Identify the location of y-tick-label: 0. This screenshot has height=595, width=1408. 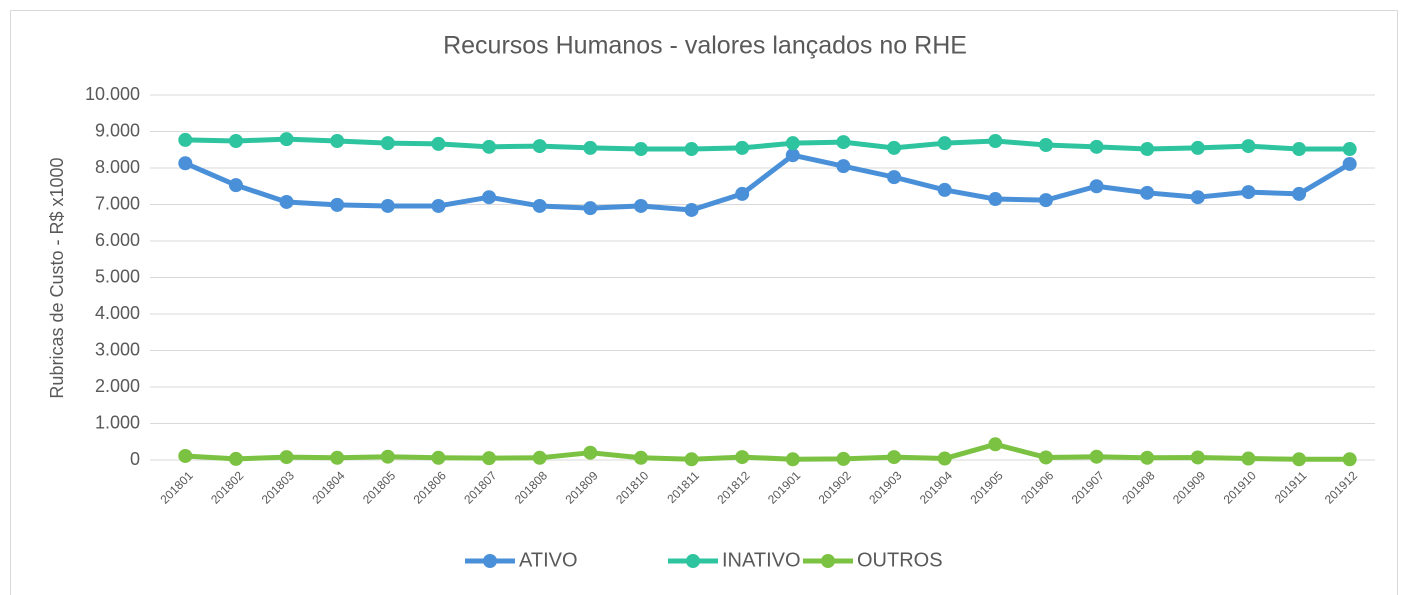
(135, 459).